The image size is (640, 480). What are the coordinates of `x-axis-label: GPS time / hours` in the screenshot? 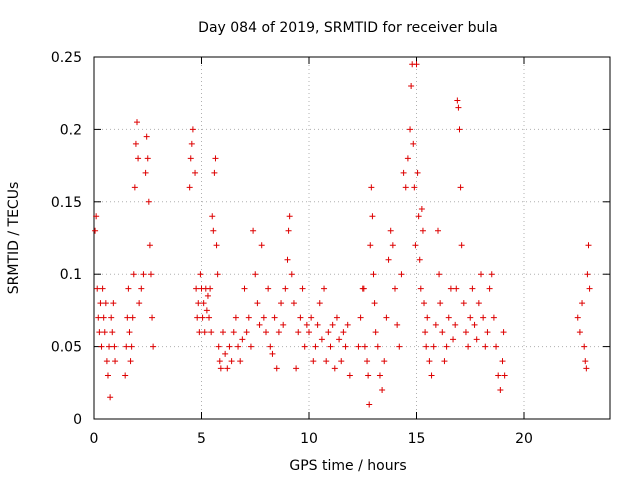 It's located at (347, 466).